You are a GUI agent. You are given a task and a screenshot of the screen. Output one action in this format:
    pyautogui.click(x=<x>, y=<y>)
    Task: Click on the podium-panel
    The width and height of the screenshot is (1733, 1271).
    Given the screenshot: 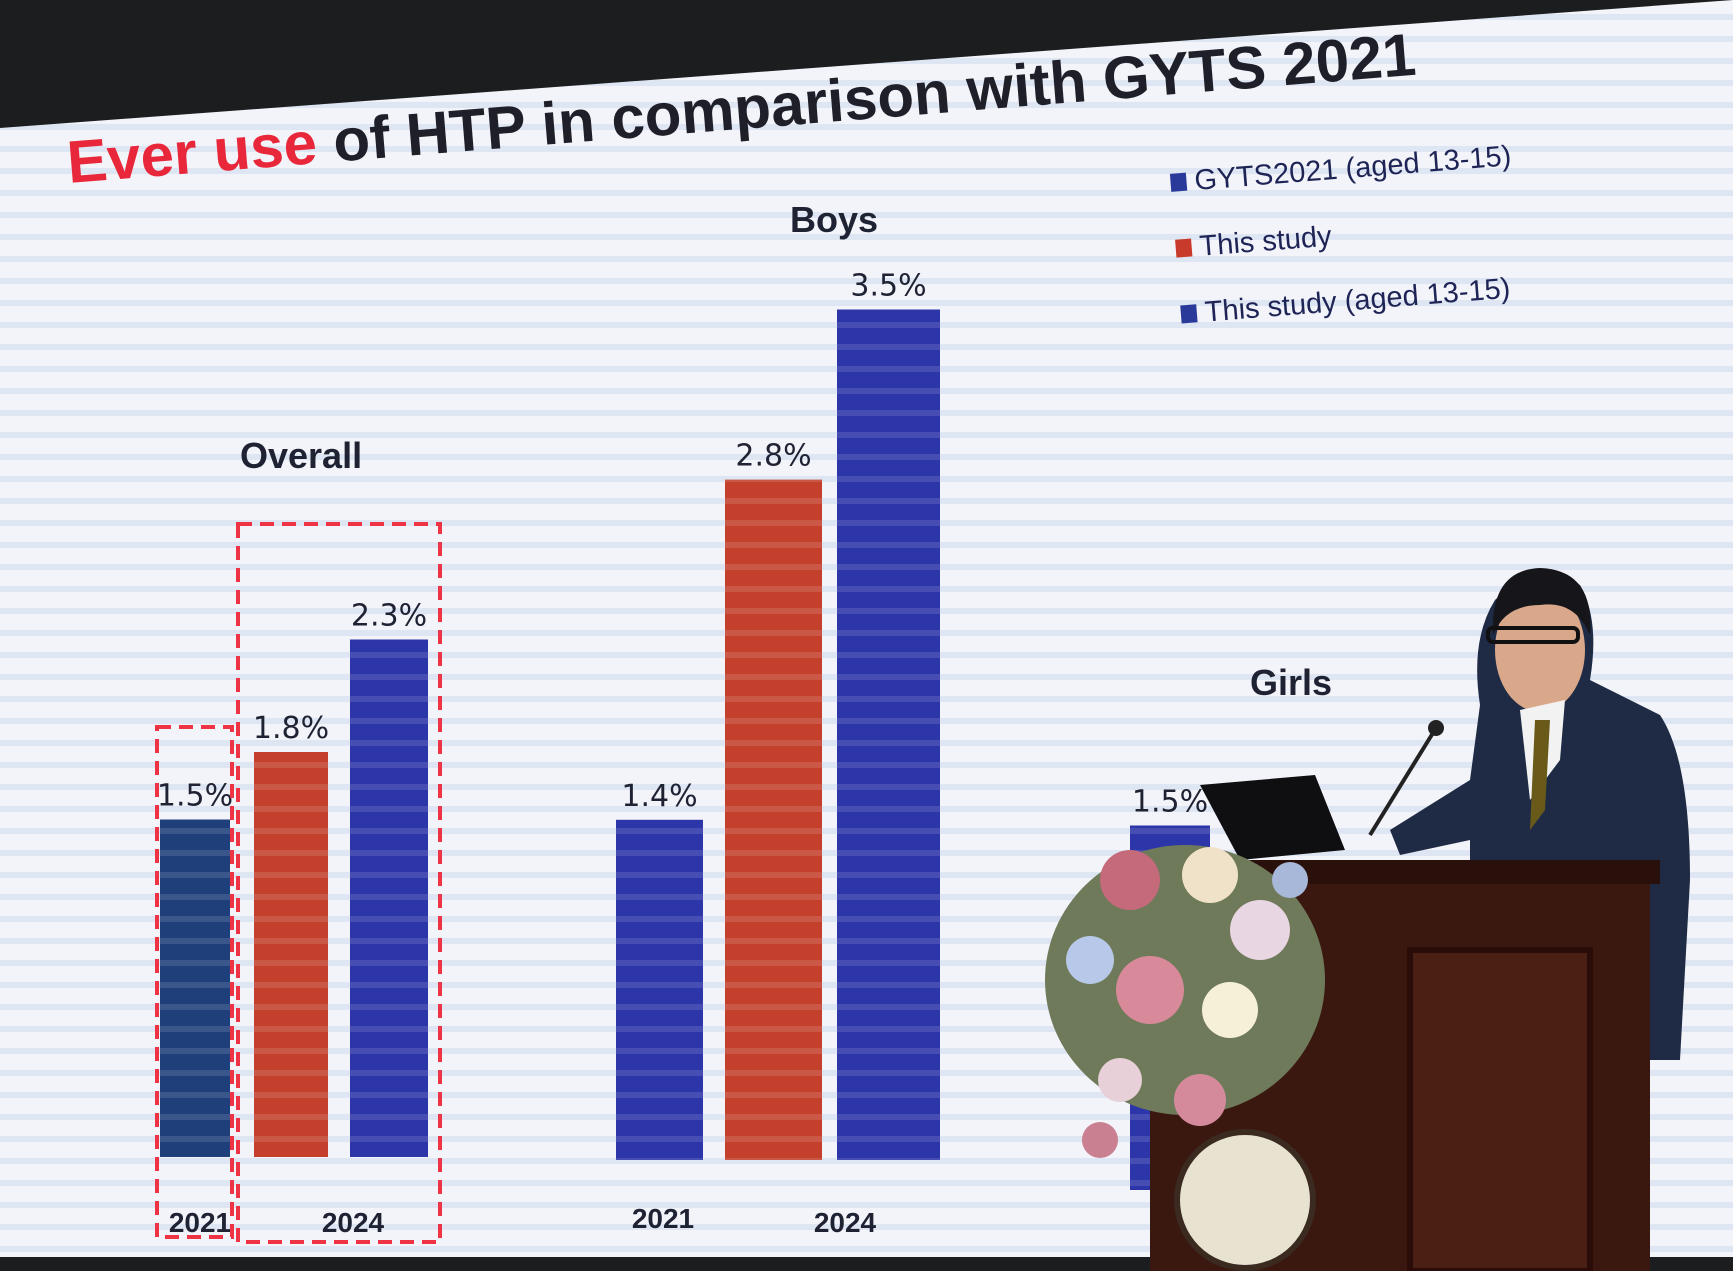 What is the action you would take?
    pyautogui.click(x=1500, y=1109)
    